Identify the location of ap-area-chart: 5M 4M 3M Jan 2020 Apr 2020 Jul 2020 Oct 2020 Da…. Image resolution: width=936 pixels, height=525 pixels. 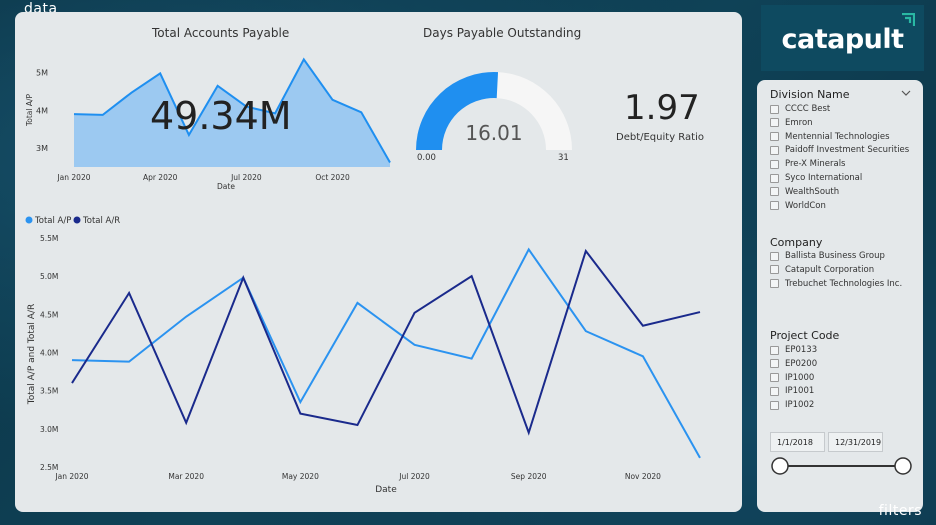
(210, 121).